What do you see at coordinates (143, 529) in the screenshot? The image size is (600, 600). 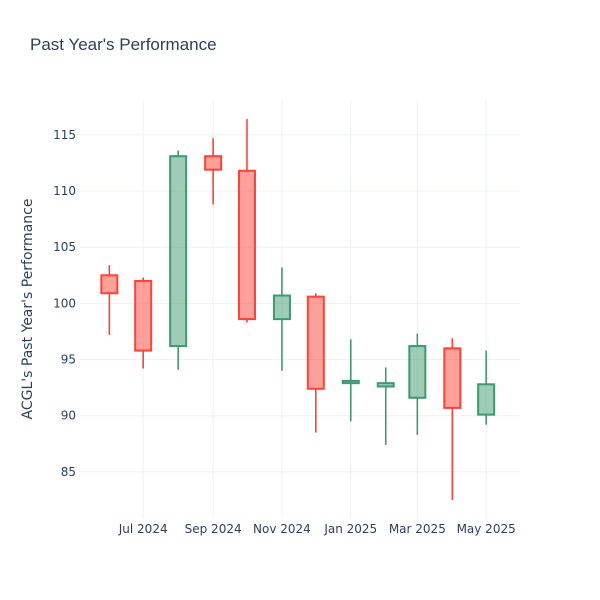 I see `x-tick-label: Jul 2024` at bounding box center [143, 529].